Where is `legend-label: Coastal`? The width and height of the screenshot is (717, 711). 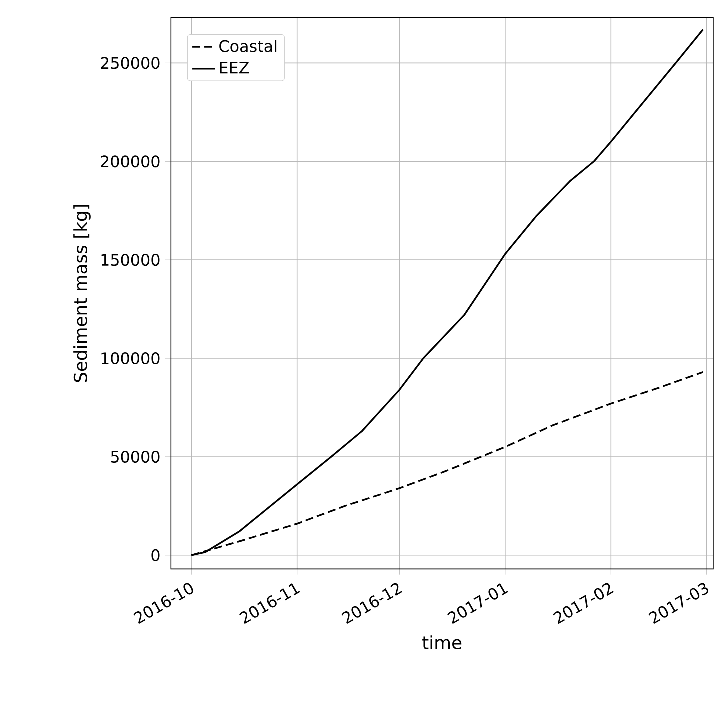 legend-label: Coastal is located at coordinates (248, 46).